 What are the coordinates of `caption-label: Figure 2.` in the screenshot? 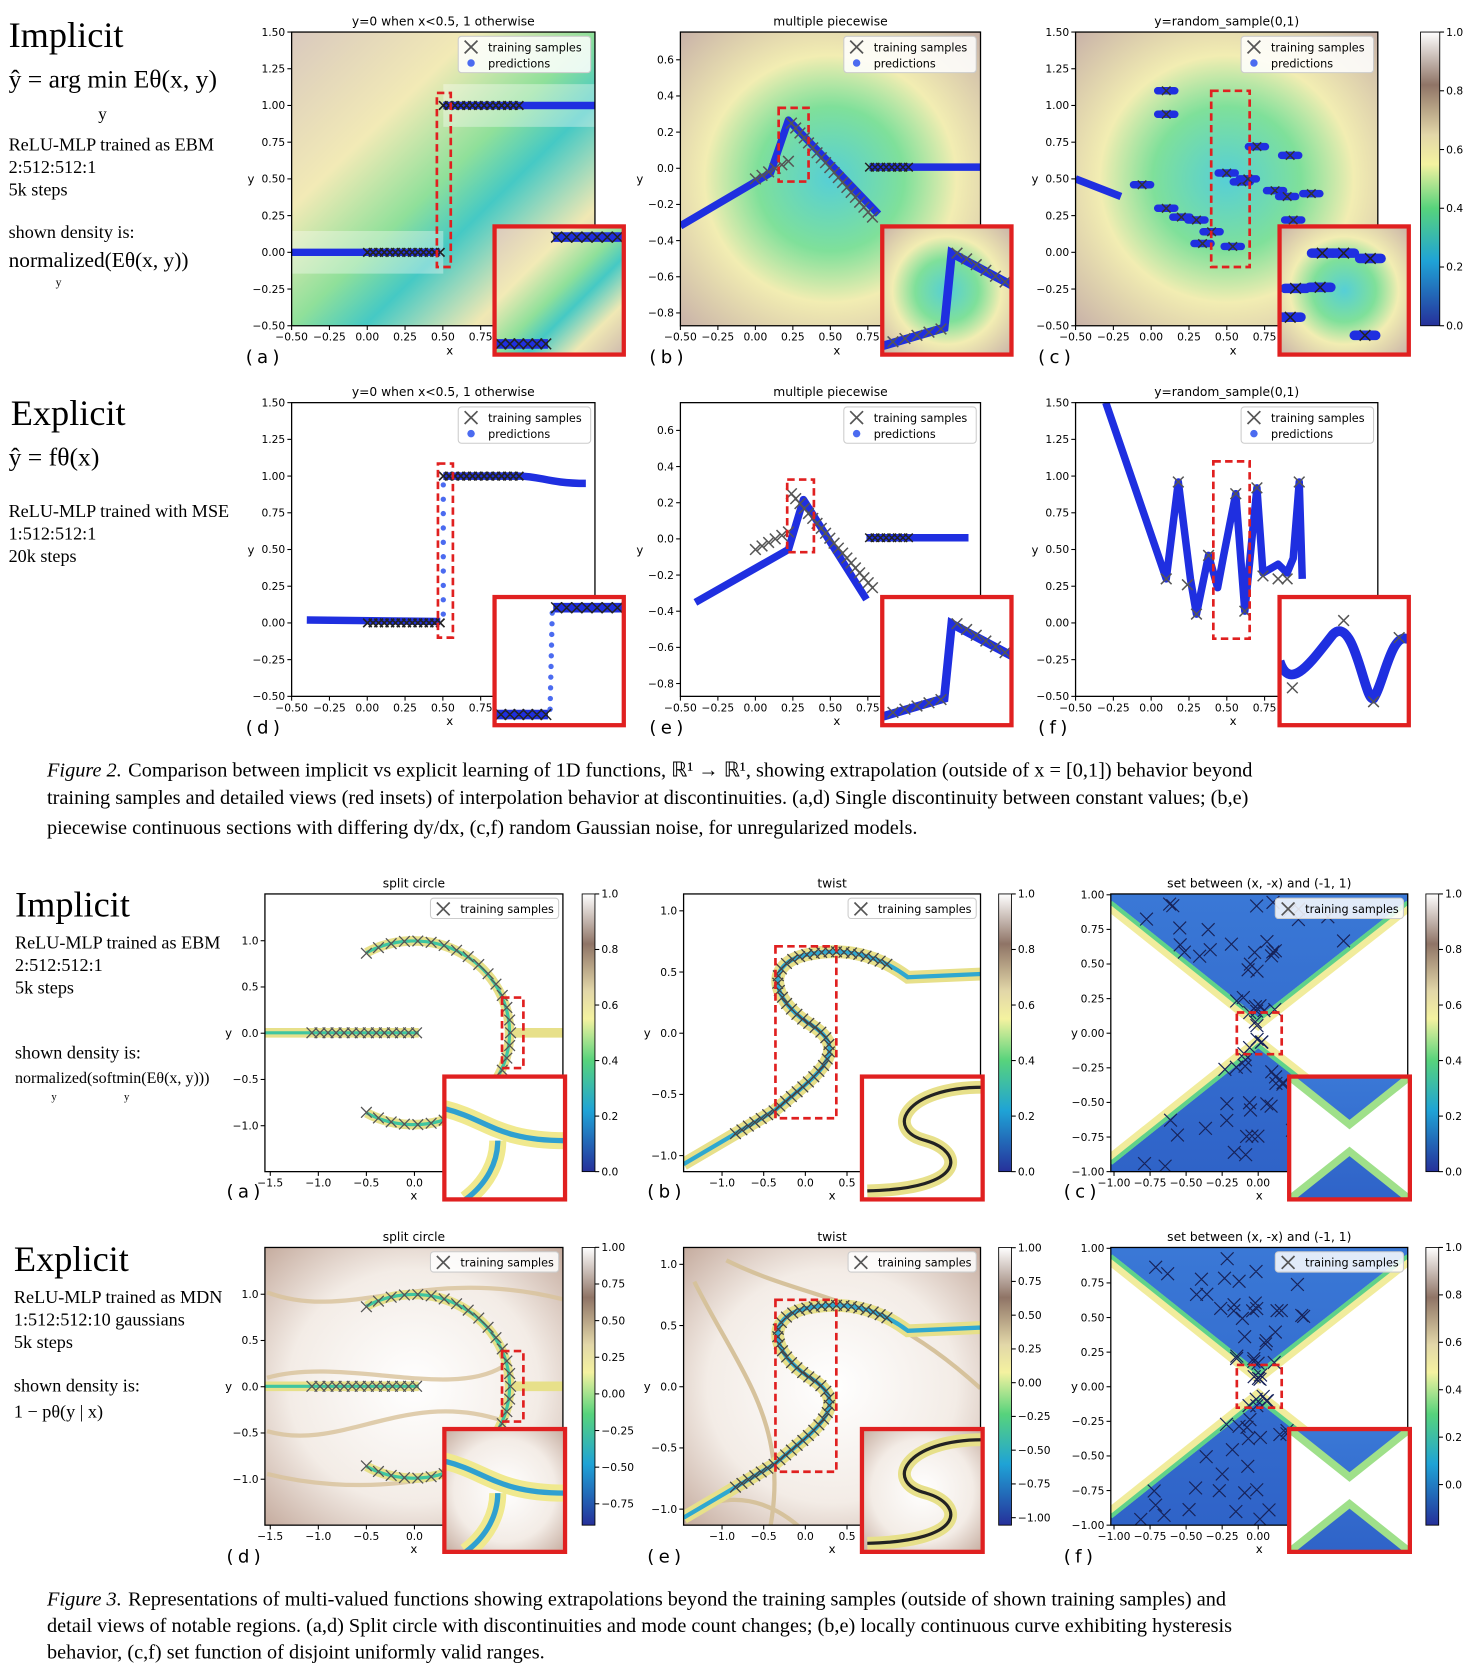 It's located at (84, 770).